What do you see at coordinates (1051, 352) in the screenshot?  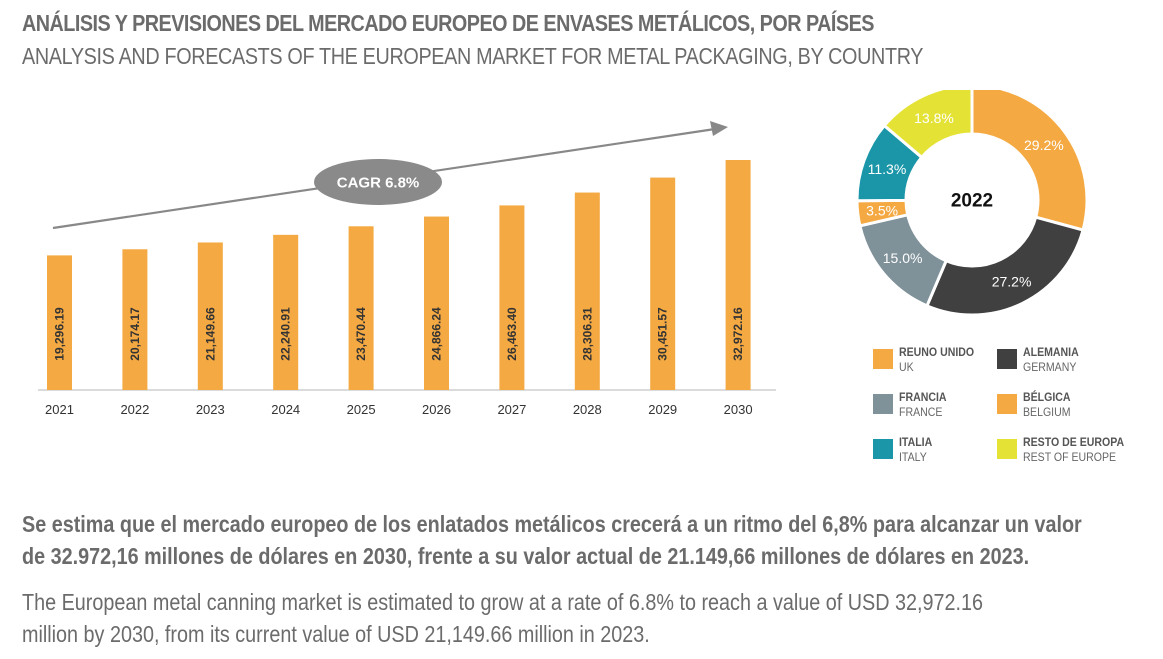 I see `legend-label: ALEMANIA` at bounding box center [1051, 352].